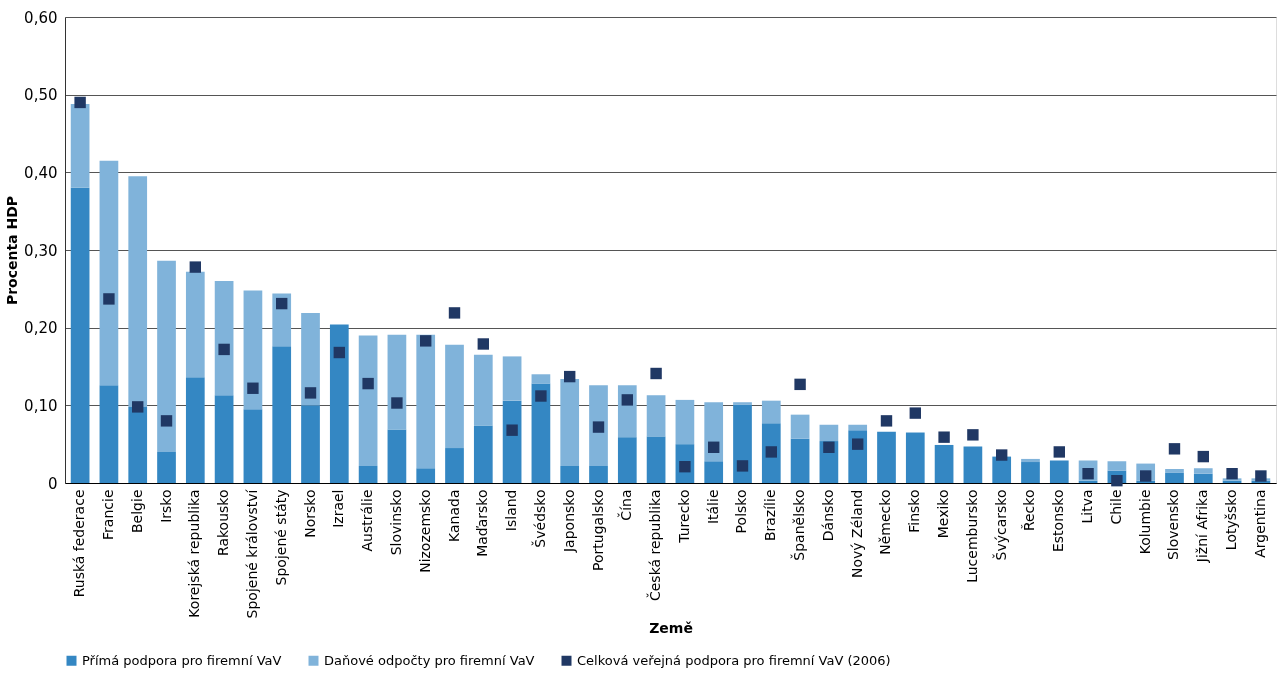  I want to click on x-tick-label: Švýcarsko, so click(1000, 525).